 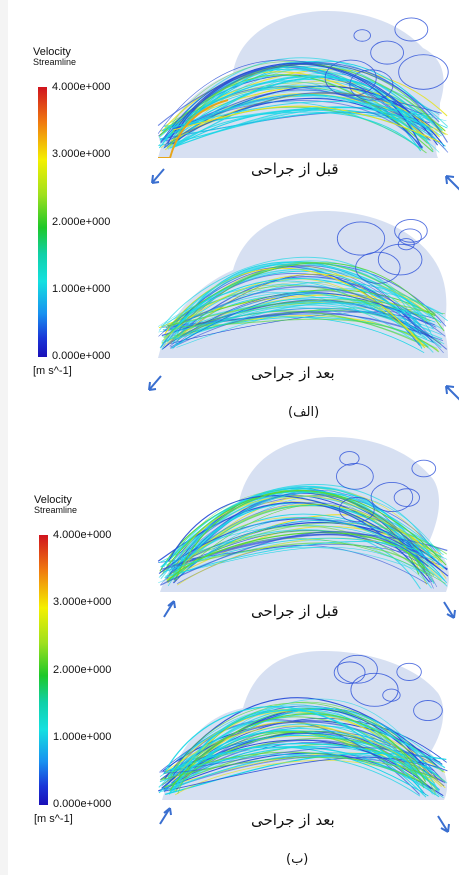 What do you see at coordinates (303, 84) in the screenshot?
I see `streamline-render-a-before` at bounding box center [303, 84].